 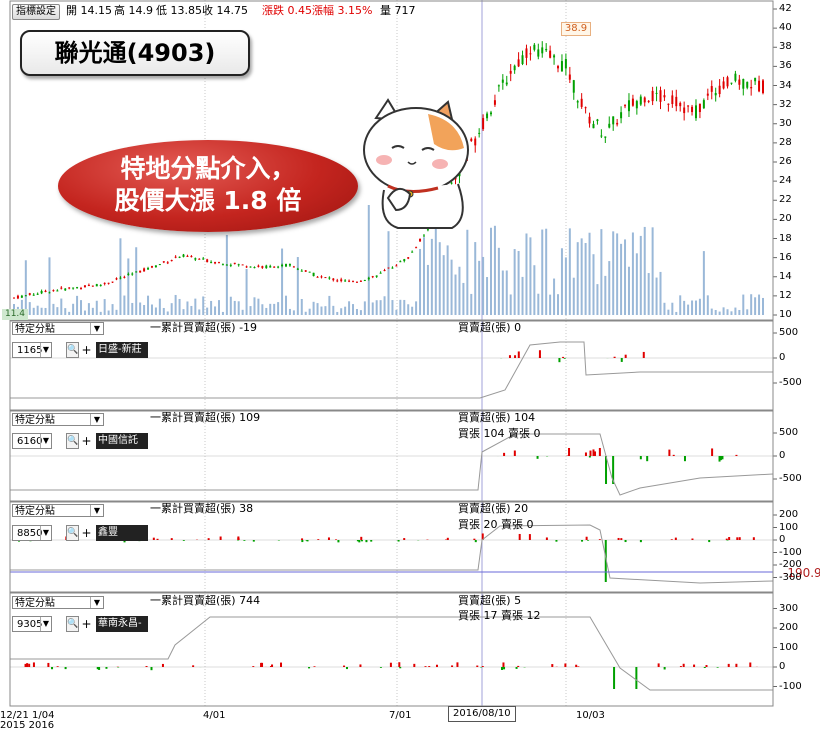 What do you see at coordinates (58, 602) in the screenshot?
I see `panel-4-type-select: 特定分點▼` at bounding box center [58, 602].